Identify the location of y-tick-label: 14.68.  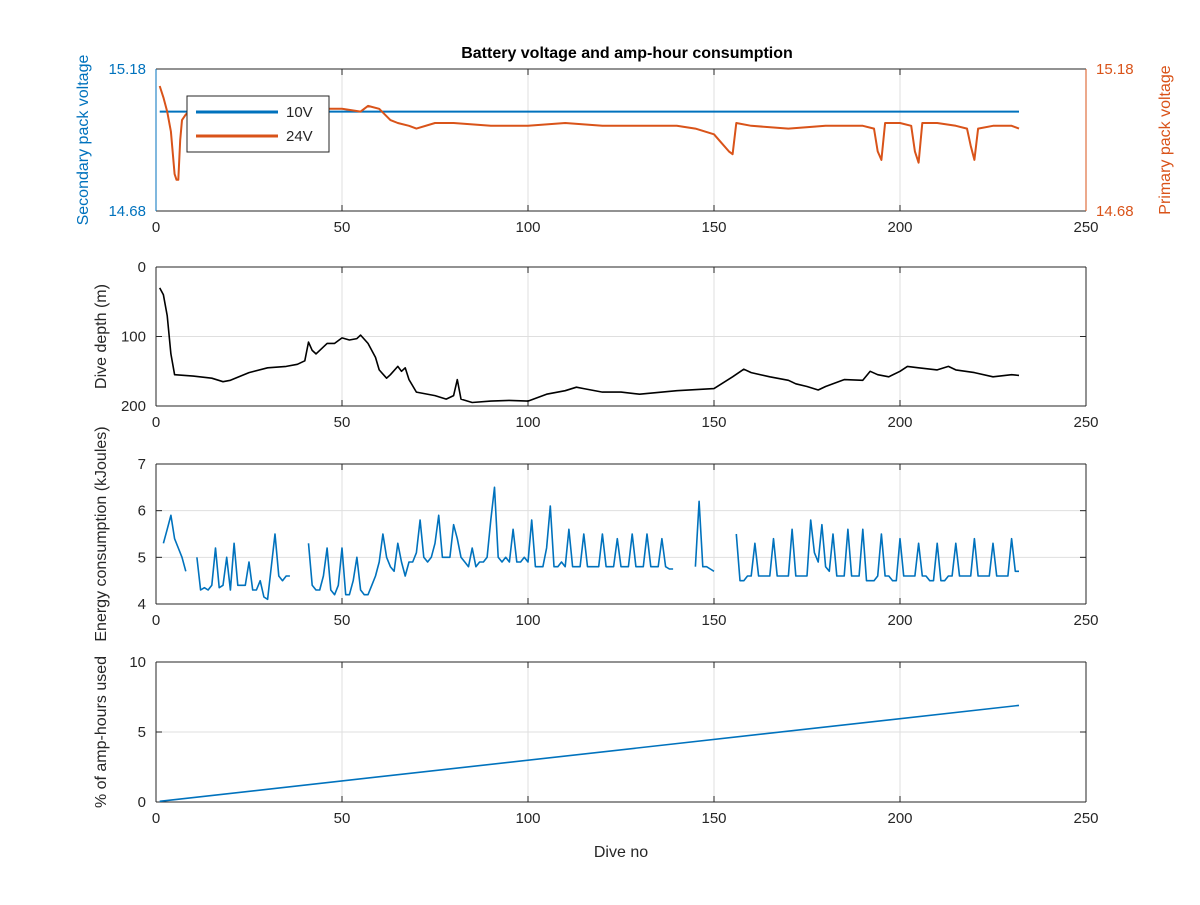
(127, 211).